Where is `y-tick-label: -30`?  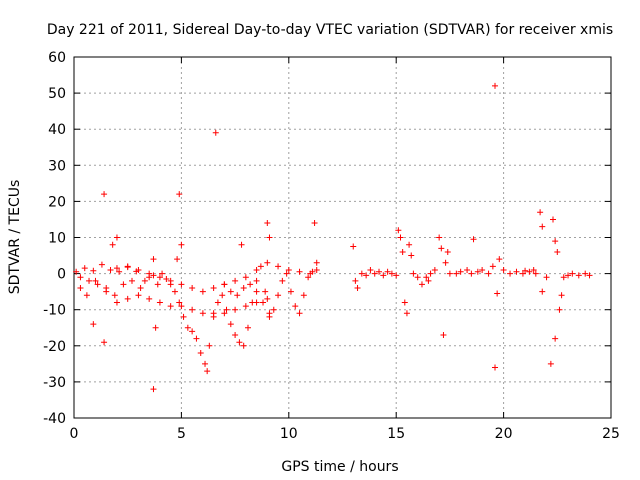
y-tick-label: -30 is located at coordinates (54, 383).